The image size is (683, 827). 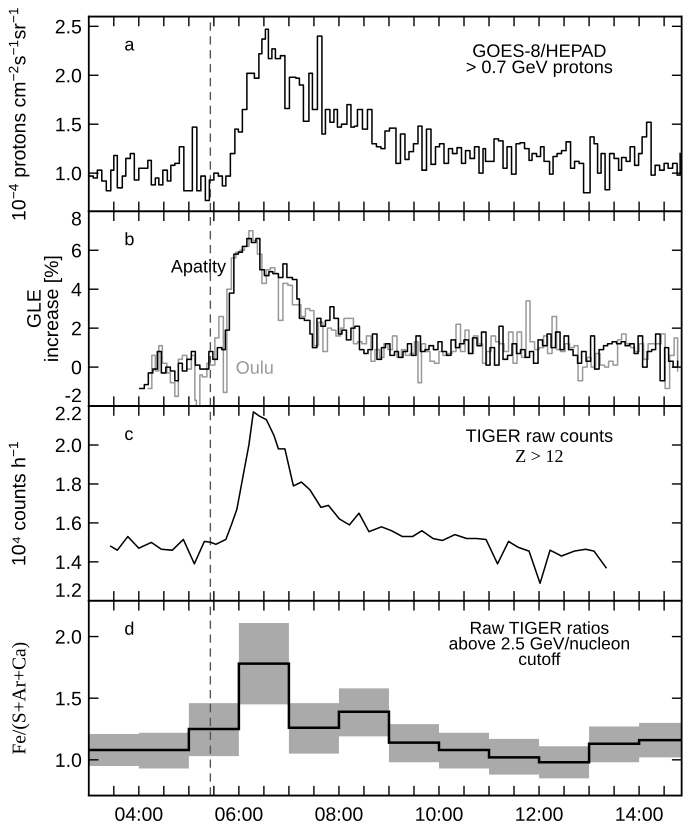 I want to click on y-tick-label: 2.2, so click(x=68, y=413).